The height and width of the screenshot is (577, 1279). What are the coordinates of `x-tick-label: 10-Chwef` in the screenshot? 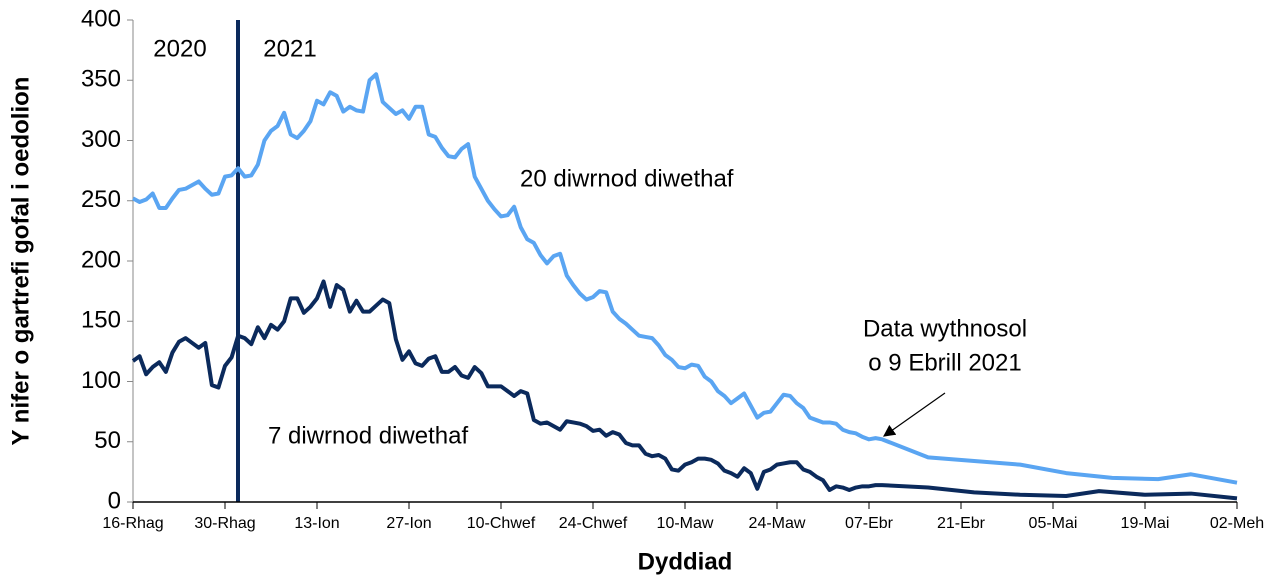 It's located at (501, 523).